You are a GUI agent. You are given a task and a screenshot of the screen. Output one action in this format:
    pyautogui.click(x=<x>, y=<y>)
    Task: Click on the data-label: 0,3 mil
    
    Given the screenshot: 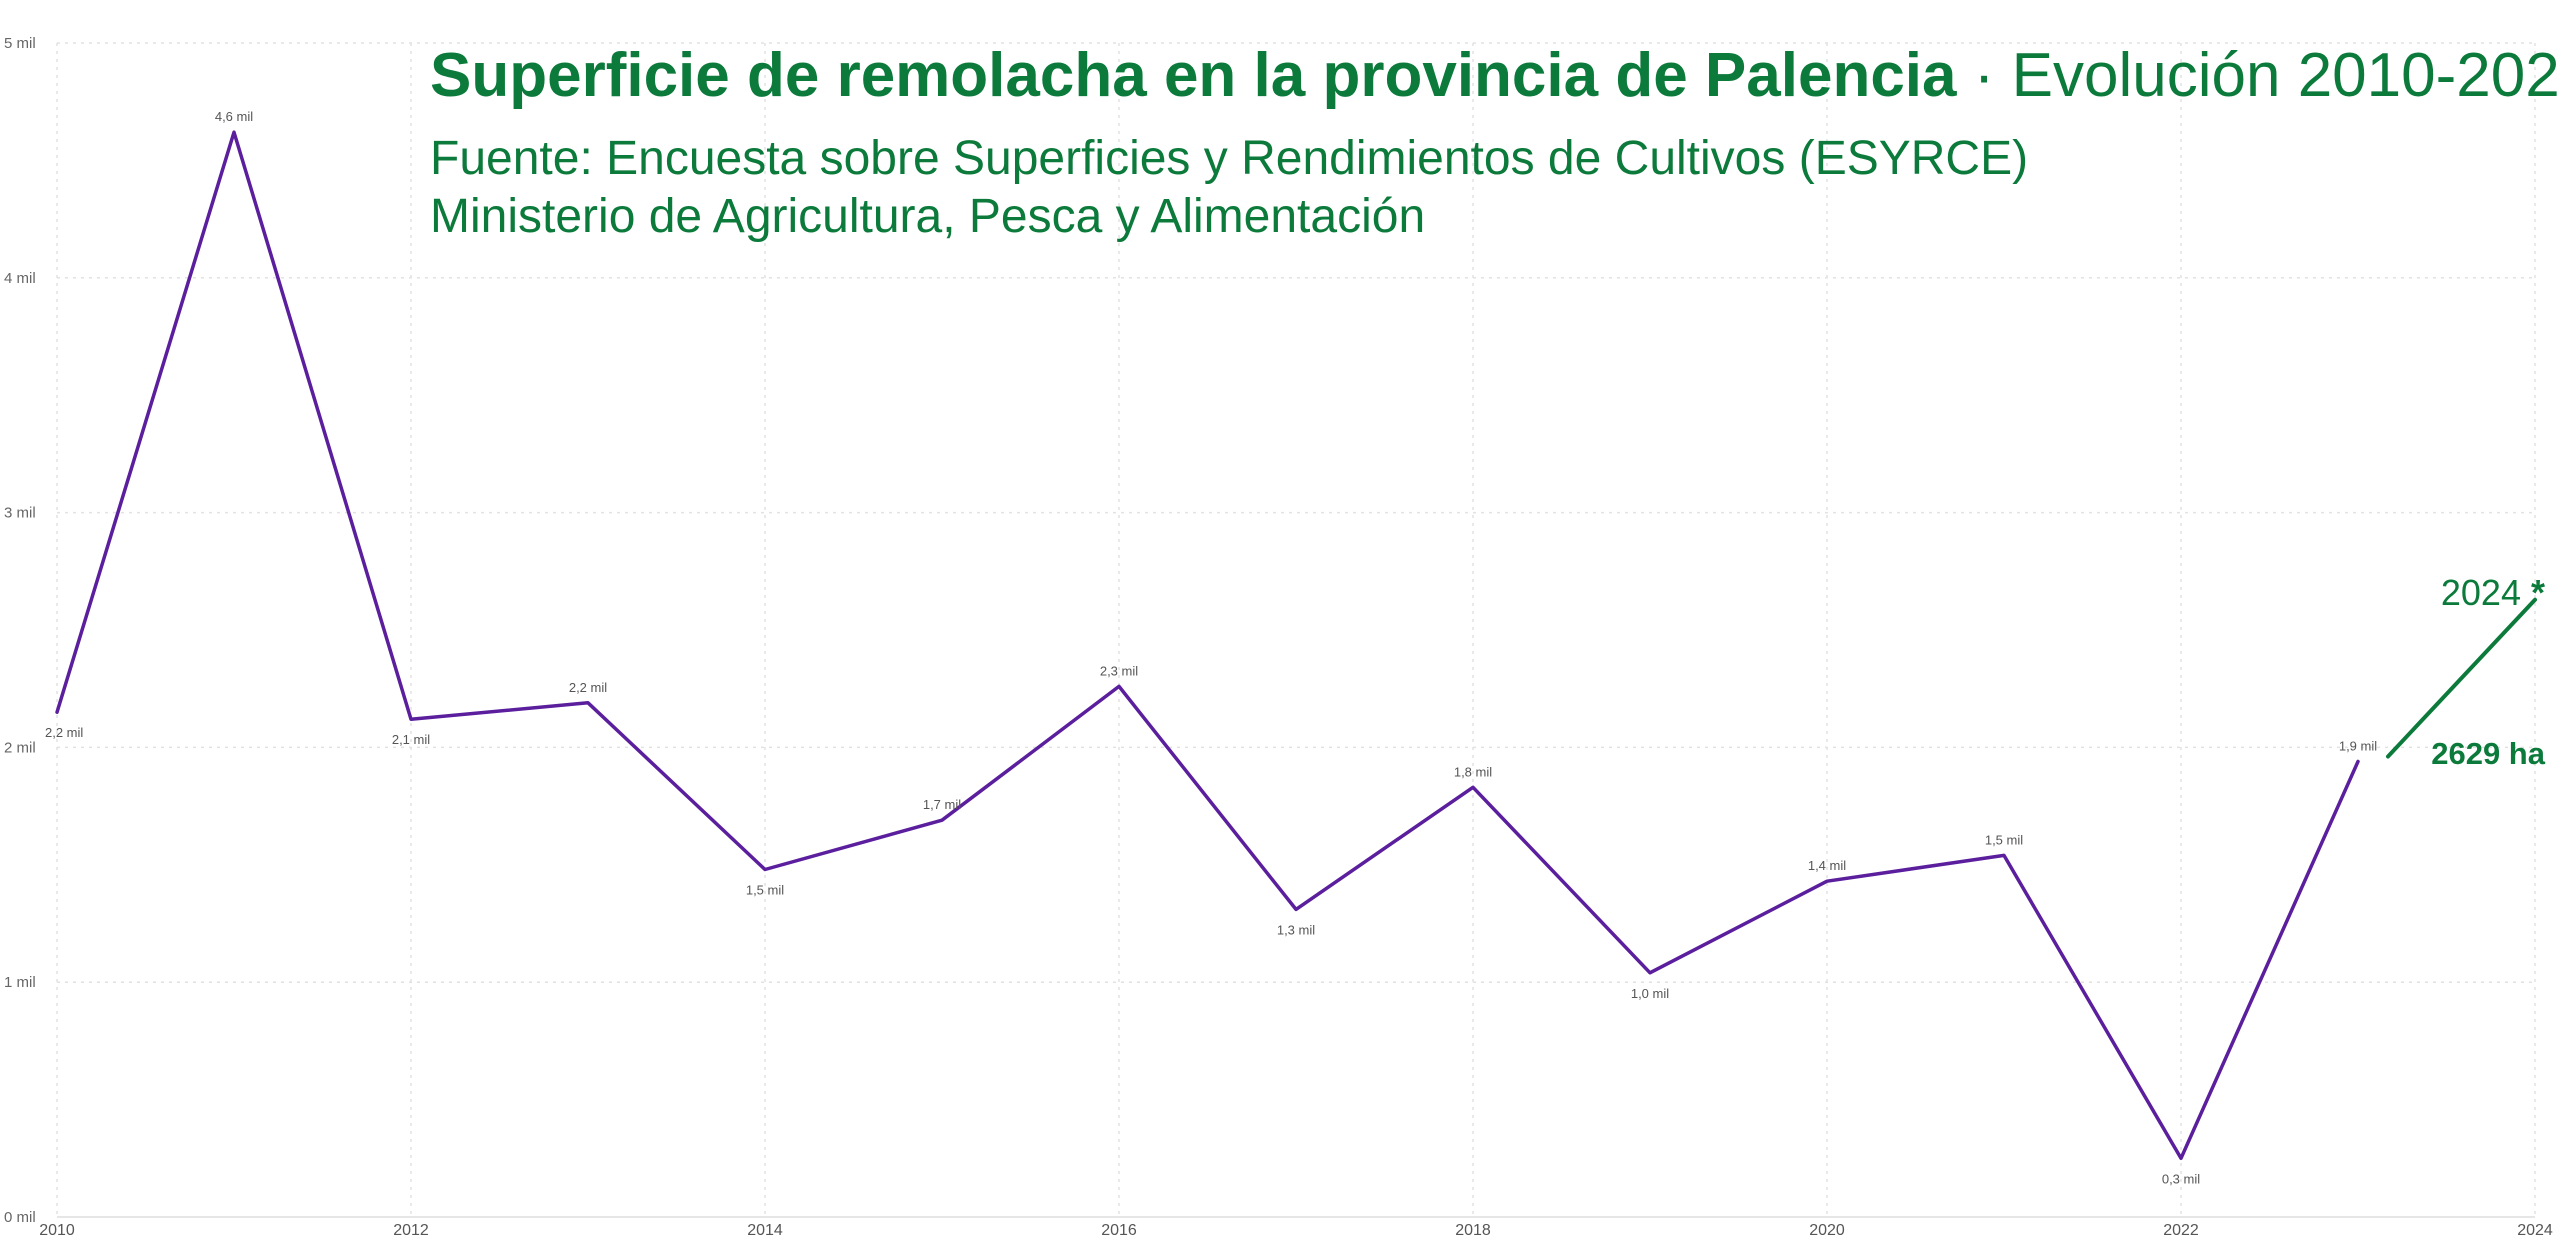 What is the action you would take?
    pyautogui.click(x=2181, y=1178)
    